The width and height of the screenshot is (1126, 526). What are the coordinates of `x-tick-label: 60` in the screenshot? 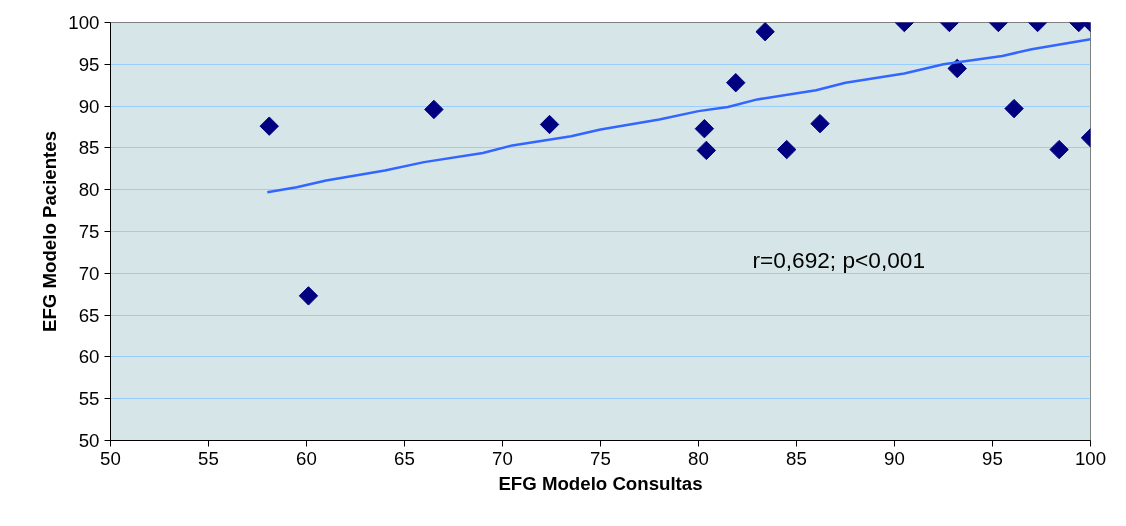 It's located at (306, 458).